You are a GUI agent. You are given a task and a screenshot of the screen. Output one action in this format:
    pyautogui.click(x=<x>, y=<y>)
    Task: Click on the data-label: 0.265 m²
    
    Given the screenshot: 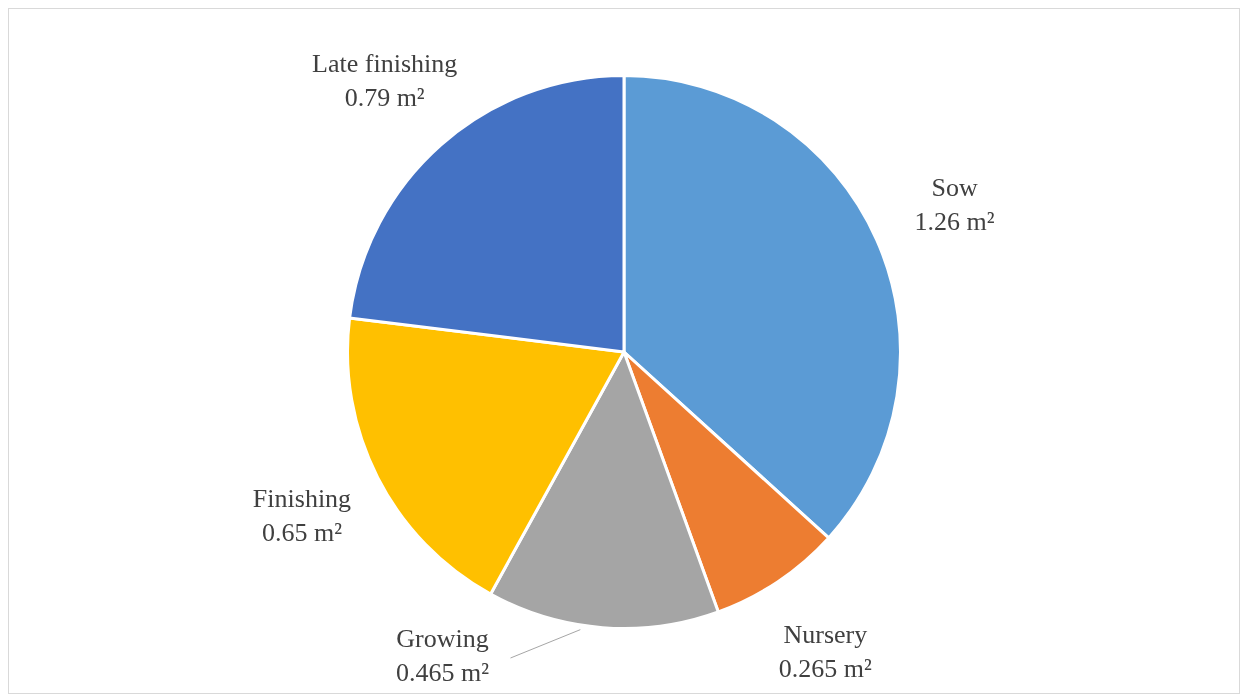 What is the action you would take?
    pyautogui.click(x=825, y=669)
    